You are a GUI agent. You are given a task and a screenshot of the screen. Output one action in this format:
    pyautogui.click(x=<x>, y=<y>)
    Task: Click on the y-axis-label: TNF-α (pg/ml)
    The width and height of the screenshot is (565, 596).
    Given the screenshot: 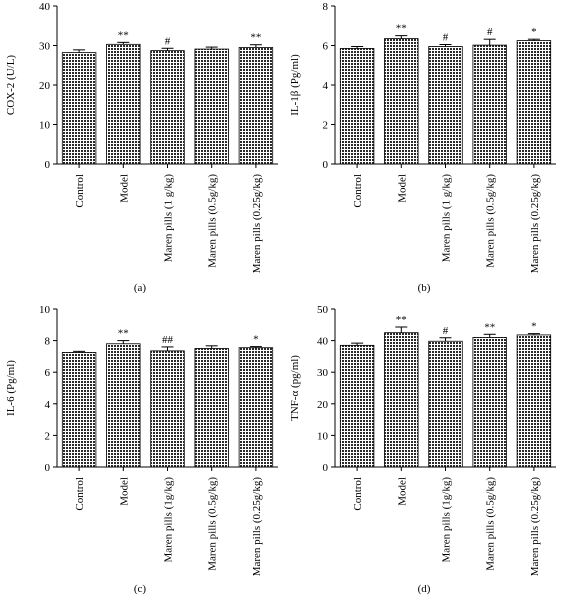 What is the action you would take?
    pyautogui.click(x=295, y=388)
    